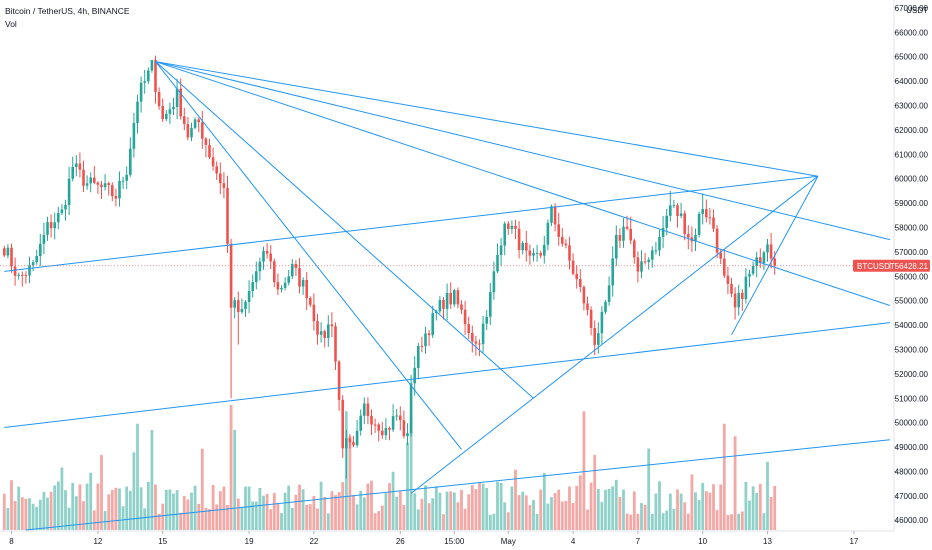  Describe the element at coordinates (313, 541) in the screenshot. I see `time-tick-label: 22` at that location.